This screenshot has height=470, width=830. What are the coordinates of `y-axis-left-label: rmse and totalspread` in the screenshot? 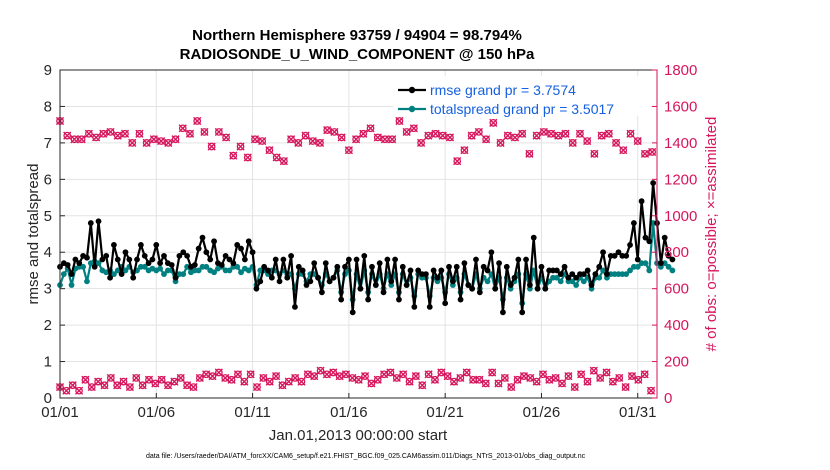 It's located at (33, 234).